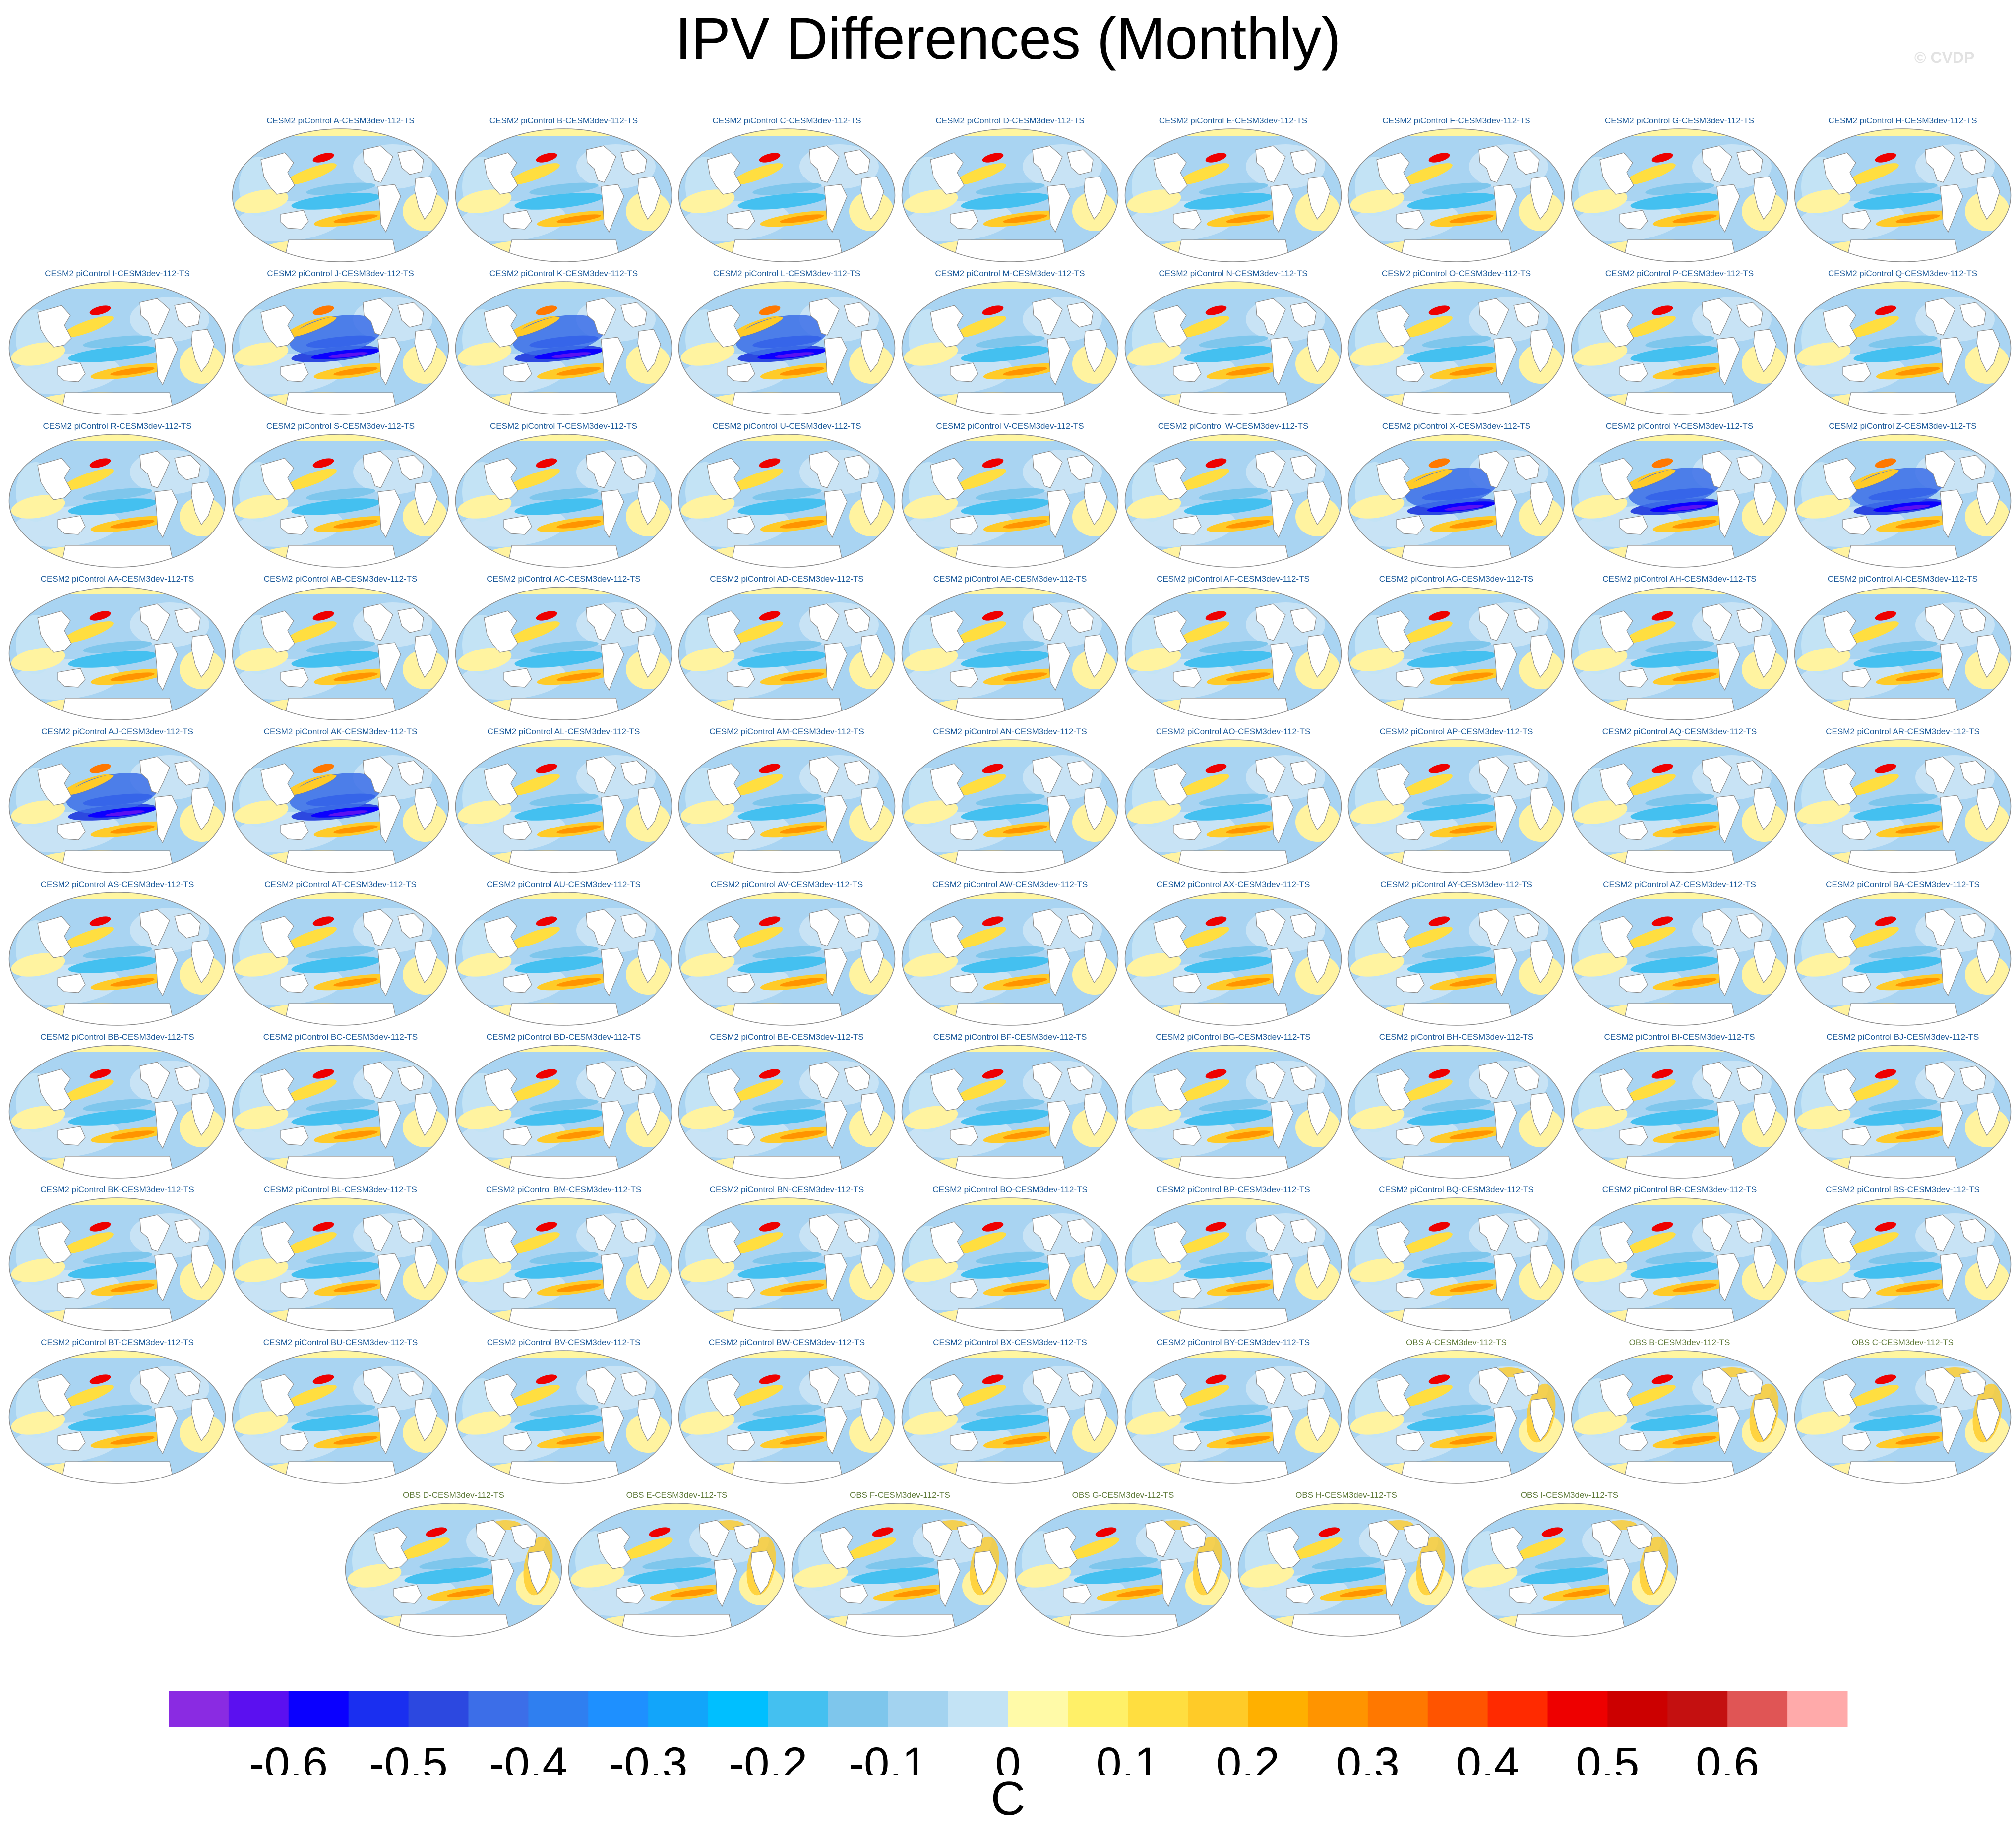 This screenshot has height=1833, width=2016. I want to click on map-panel-title: CESM2 piControl AZ-CESM3dev-112-TS, so click(1679, 884).